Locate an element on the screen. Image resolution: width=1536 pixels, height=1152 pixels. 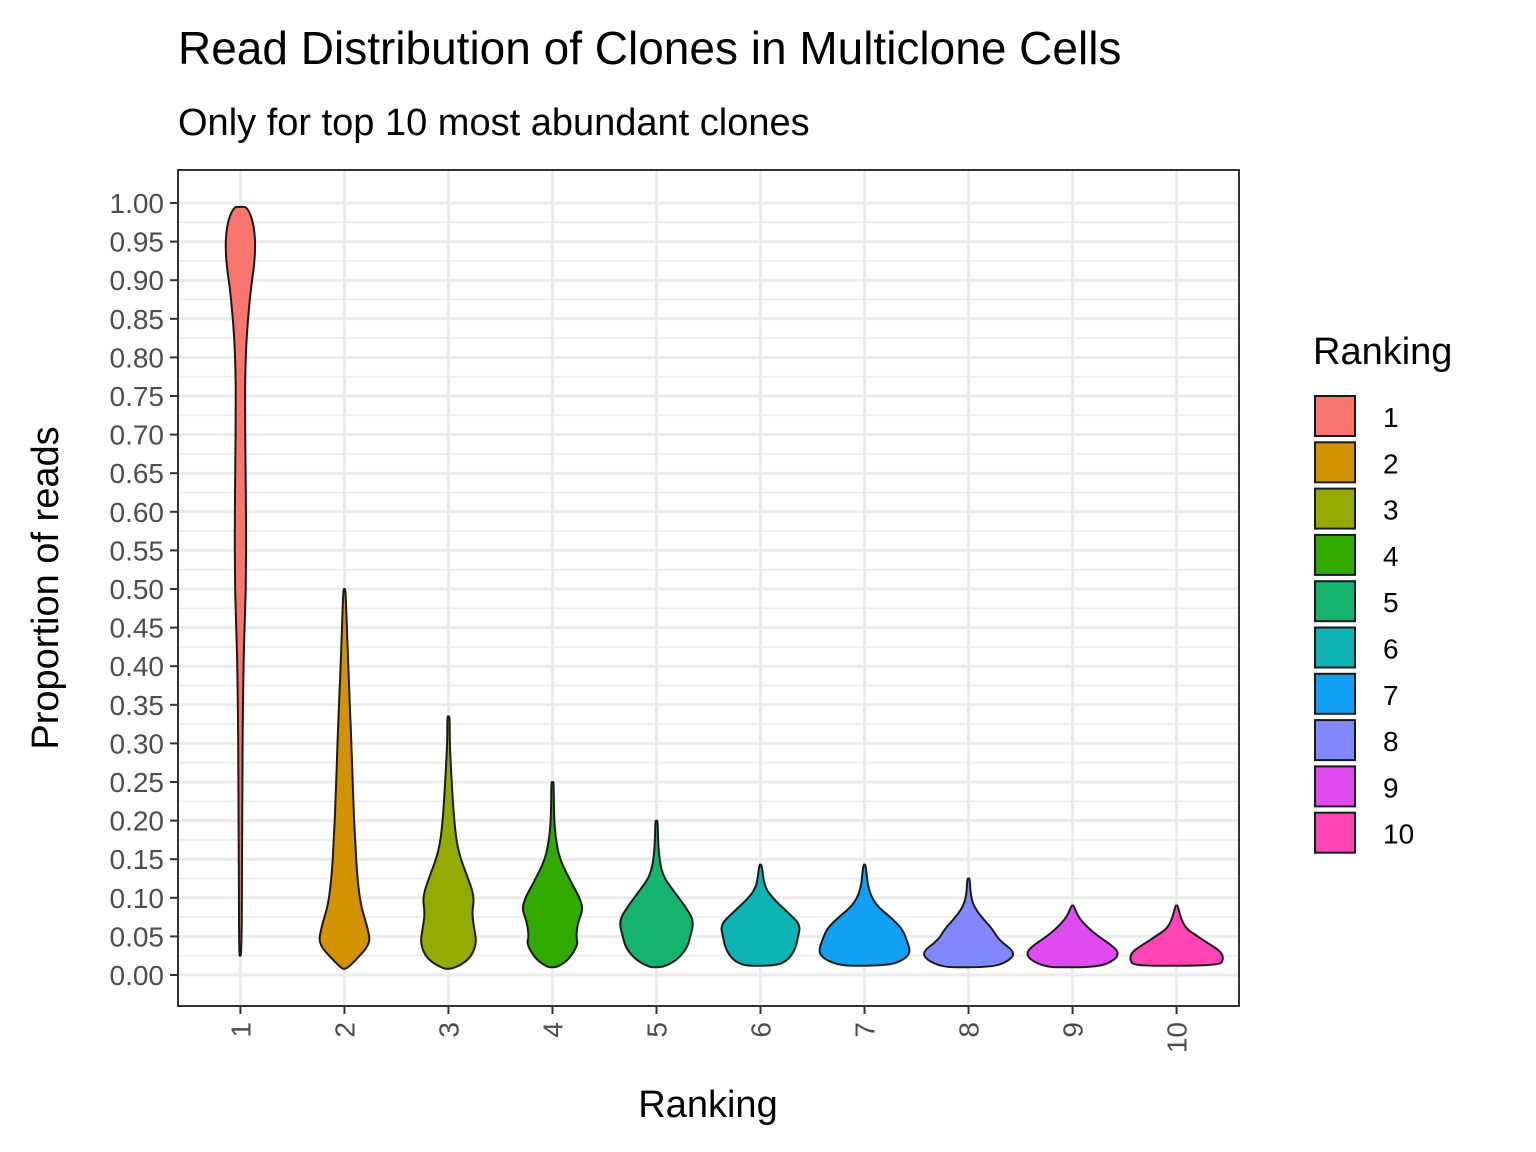
legend-label-8: 8 is located at coordinates (1391, 741).